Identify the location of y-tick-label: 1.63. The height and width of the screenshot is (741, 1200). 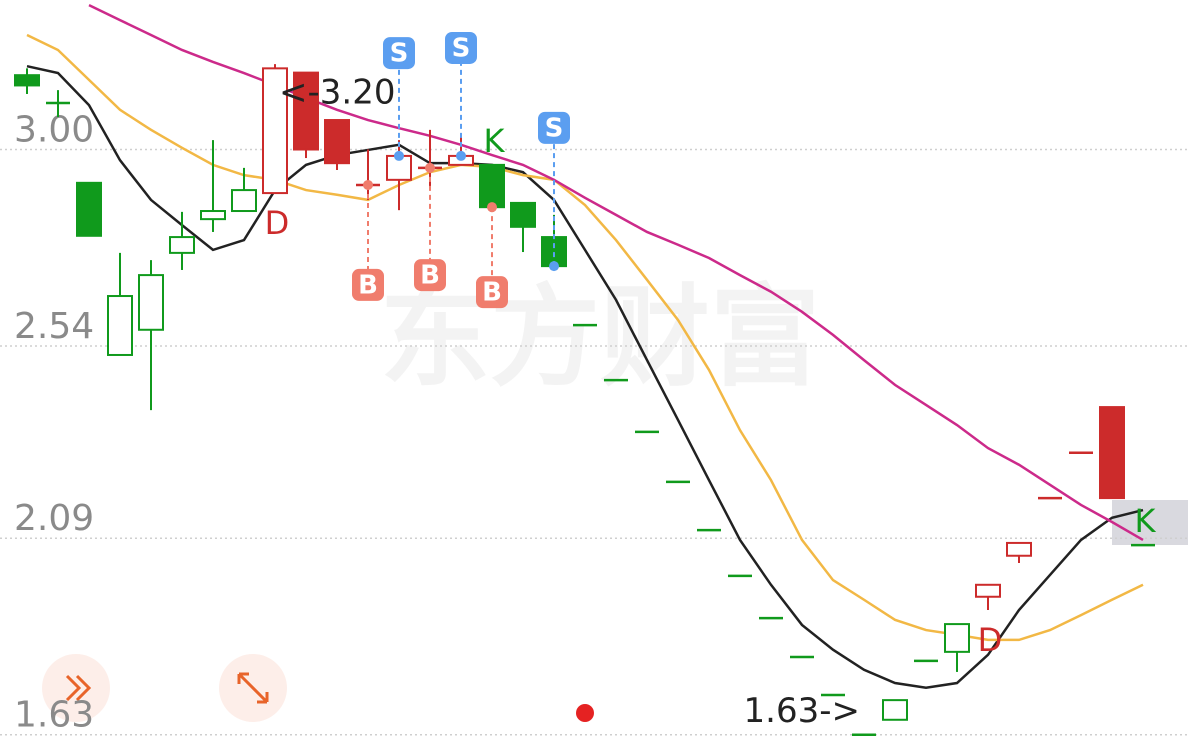
(54, 715).